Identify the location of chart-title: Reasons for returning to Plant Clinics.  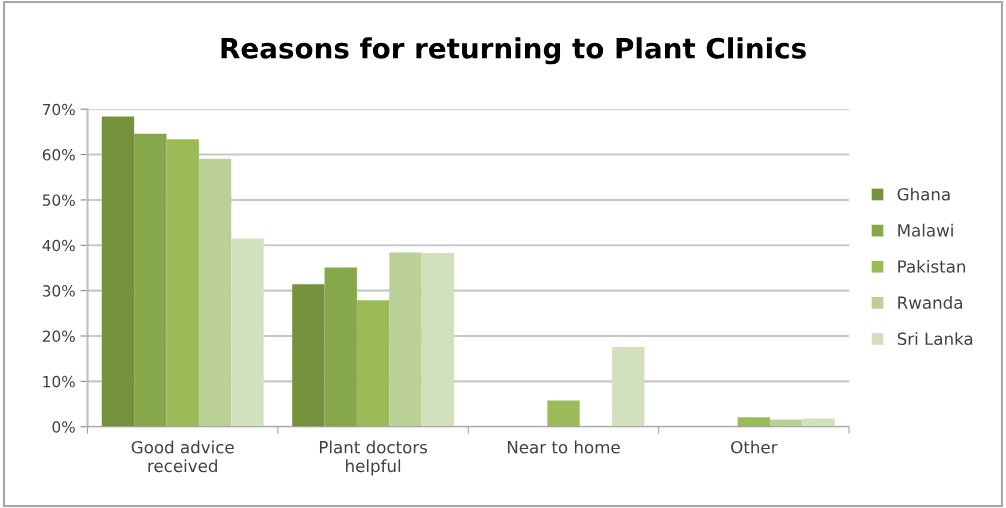
(513, 51).